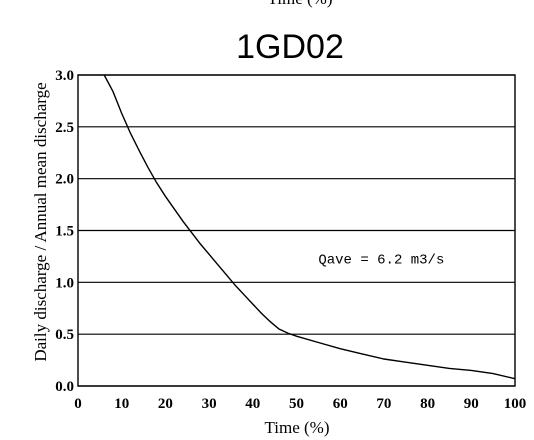 Image resolution: width=534 pixels, height=440 pixels. What do you see at coordinates (340, 404) in the screenshot?
I see `x-tick-label: 60` at bounding box center [340, 404].